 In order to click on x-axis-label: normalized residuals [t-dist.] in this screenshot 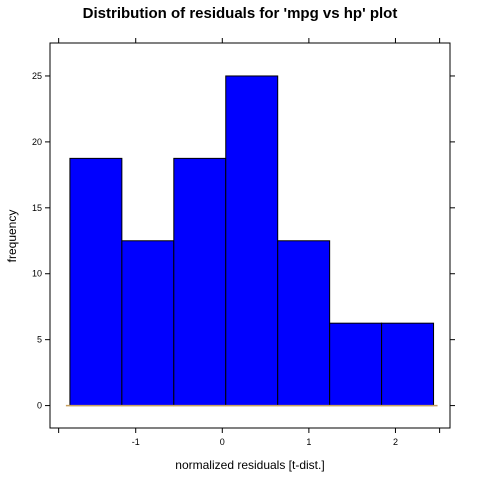, I will do `click(249, 465)`.